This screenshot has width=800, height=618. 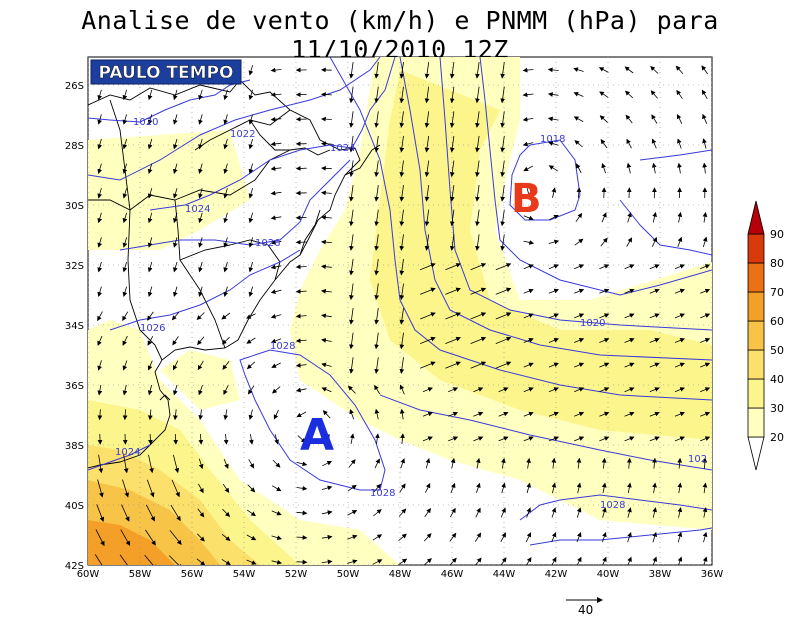 I want to click on lon-tick-label: 56W, so click(x=192, y=574).